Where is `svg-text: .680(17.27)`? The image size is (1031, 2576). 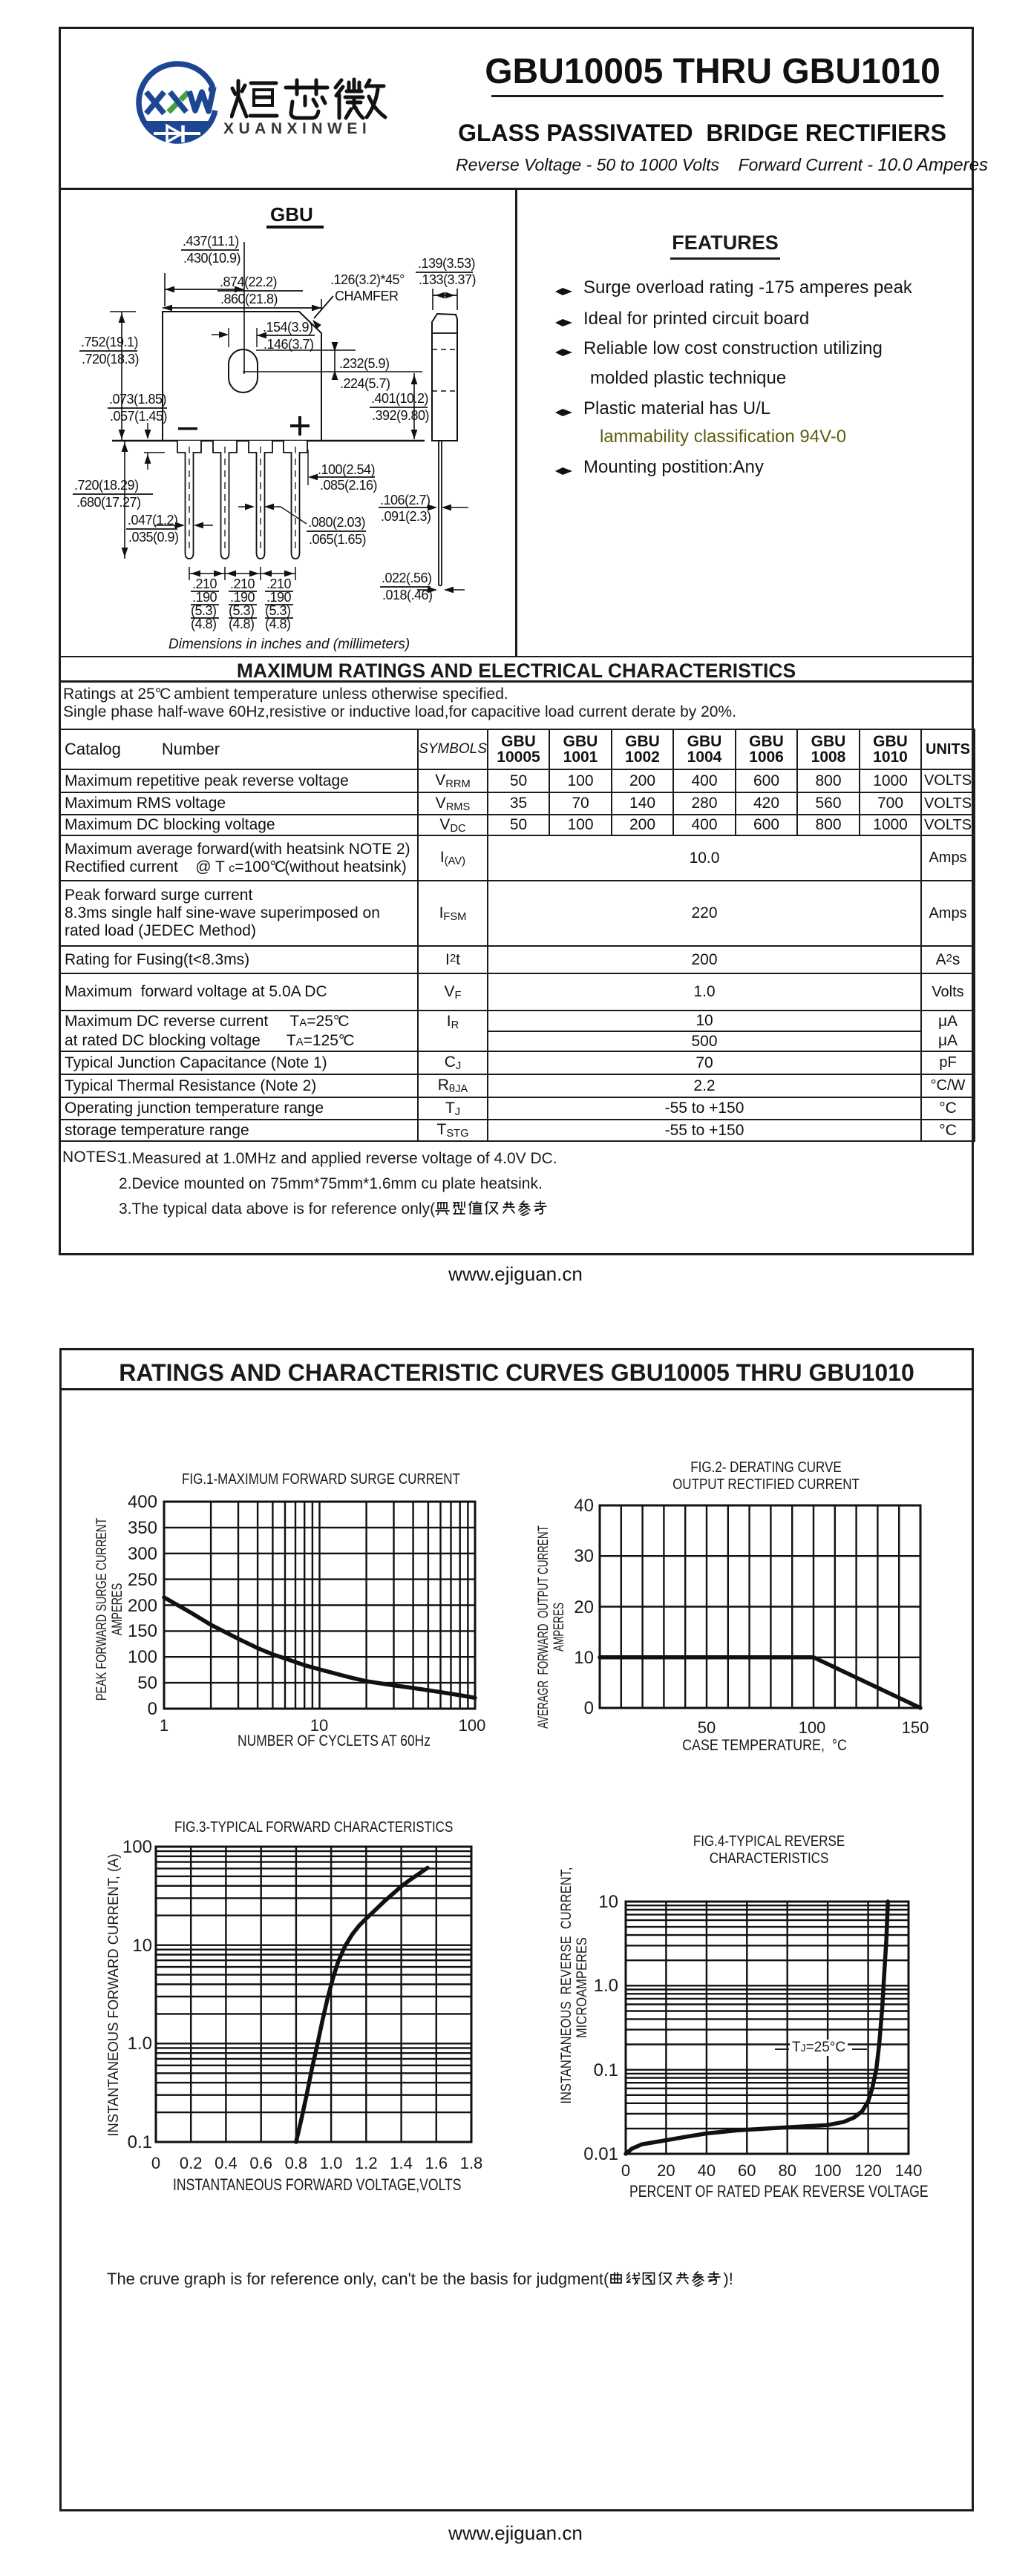
svg-text: .680(17.27) is located at coordinates (108, 502).